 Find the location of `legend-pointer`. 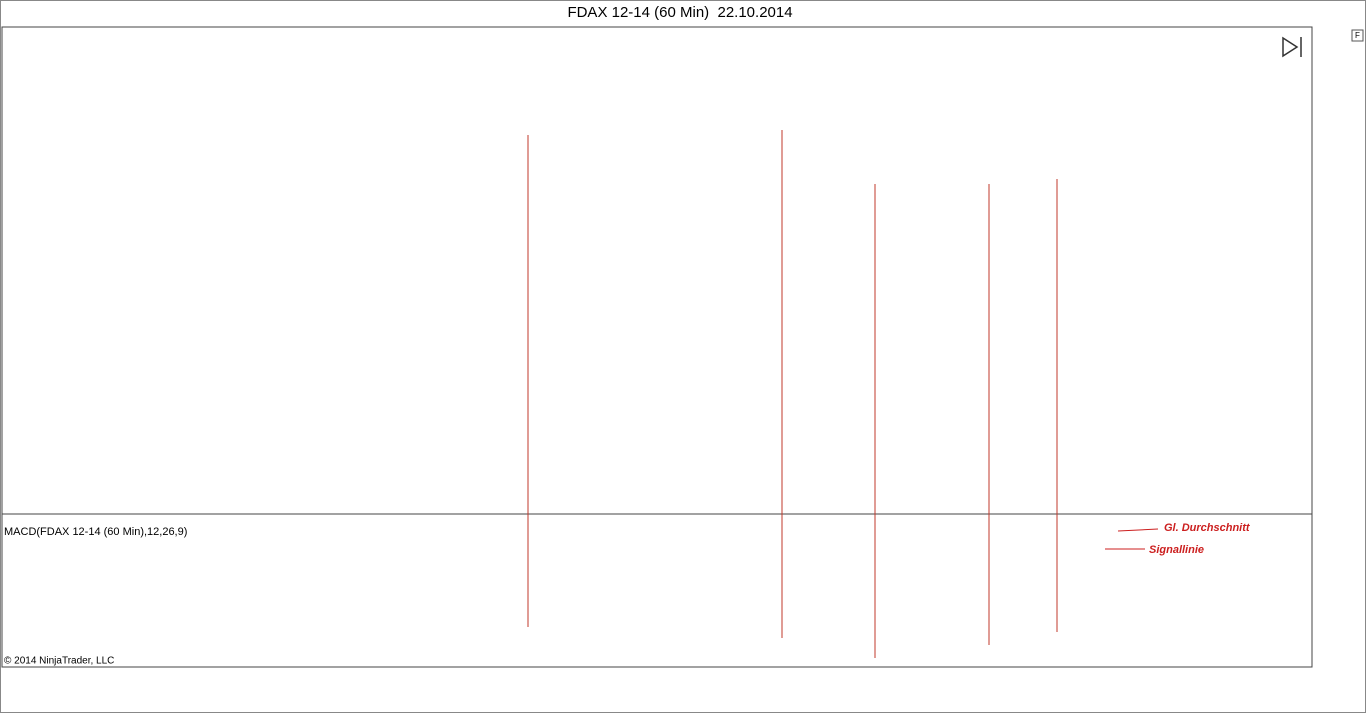

legend-pointer is located at coordinates (1138, 530).